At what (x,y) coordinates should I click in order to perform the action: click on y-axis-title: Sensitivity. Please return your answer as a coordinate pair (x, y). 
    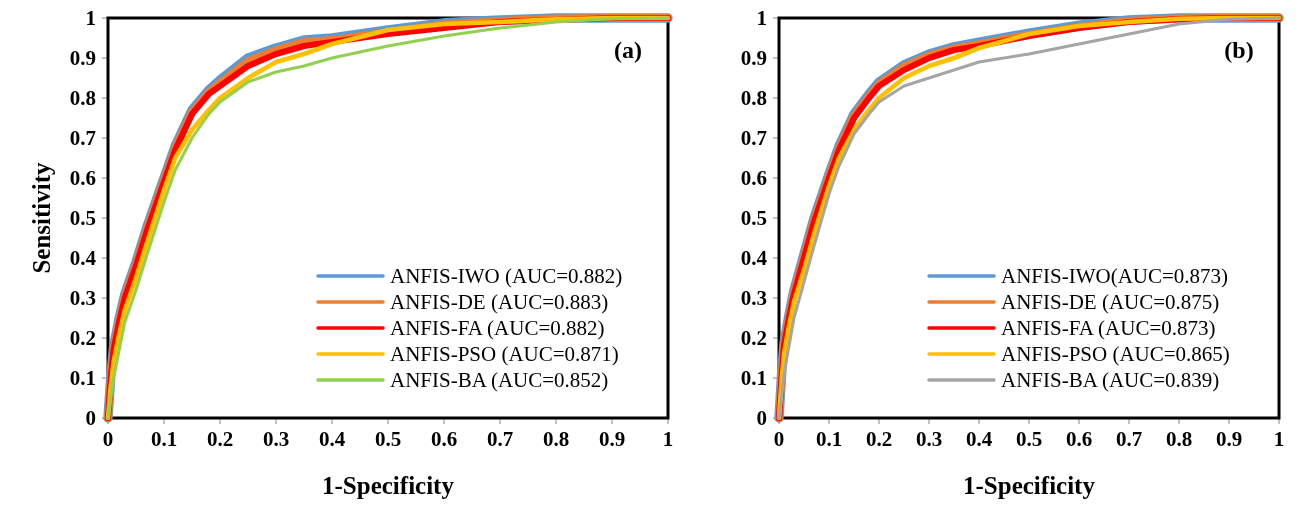
    Looking at the image, I should click on (41, 217).